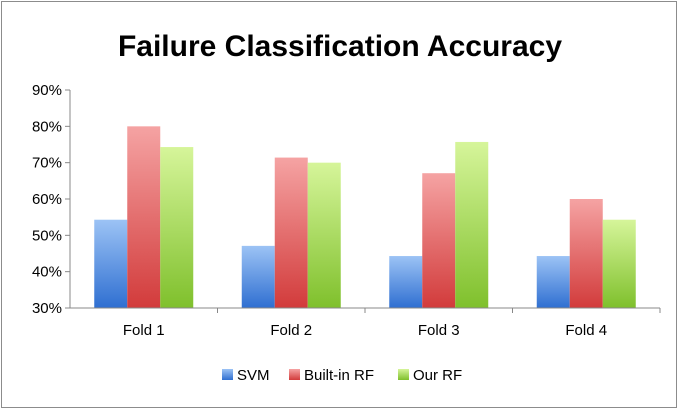 This screenshot has width=680, height=411. What do you see at coordinates (47, 90) in the screenshot?
I see `y-tick-label: 90%` at bounding box center [47, 90].